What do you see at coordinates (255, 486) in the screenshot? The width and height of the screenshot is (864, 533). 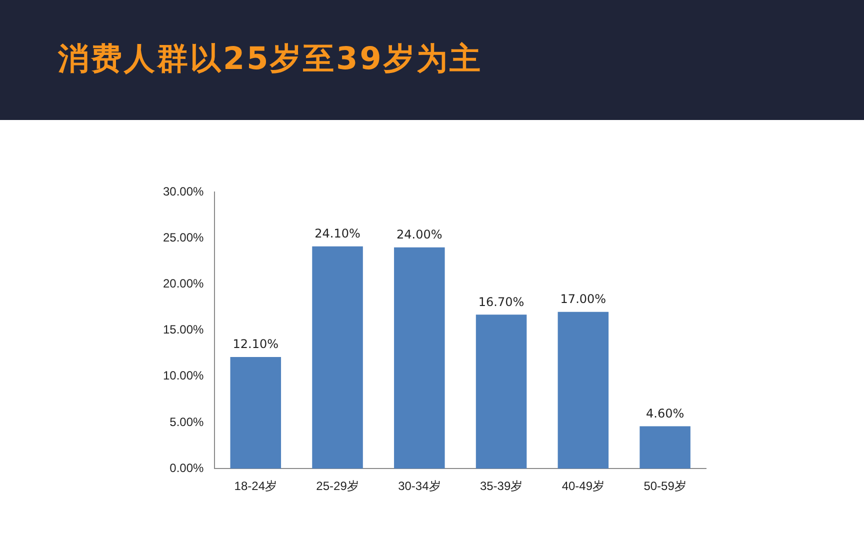 I see `x-tick-label: 18-24岁` at bounding box center [255, 486].